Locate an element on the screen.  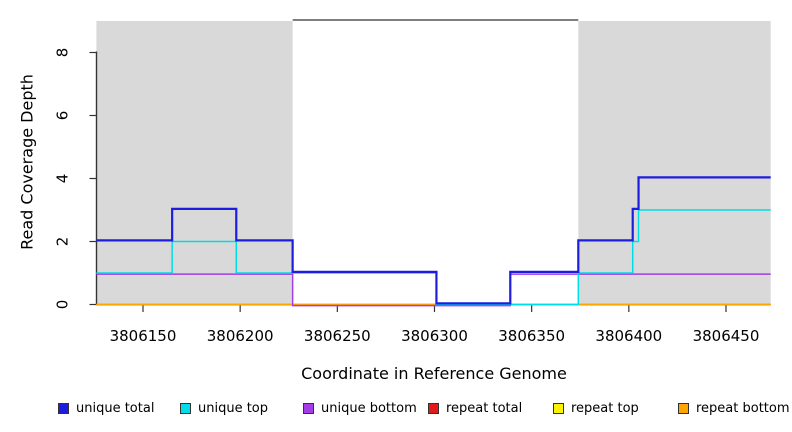
legend-item-unique-top: unique top is located at coordinates (224, 408).